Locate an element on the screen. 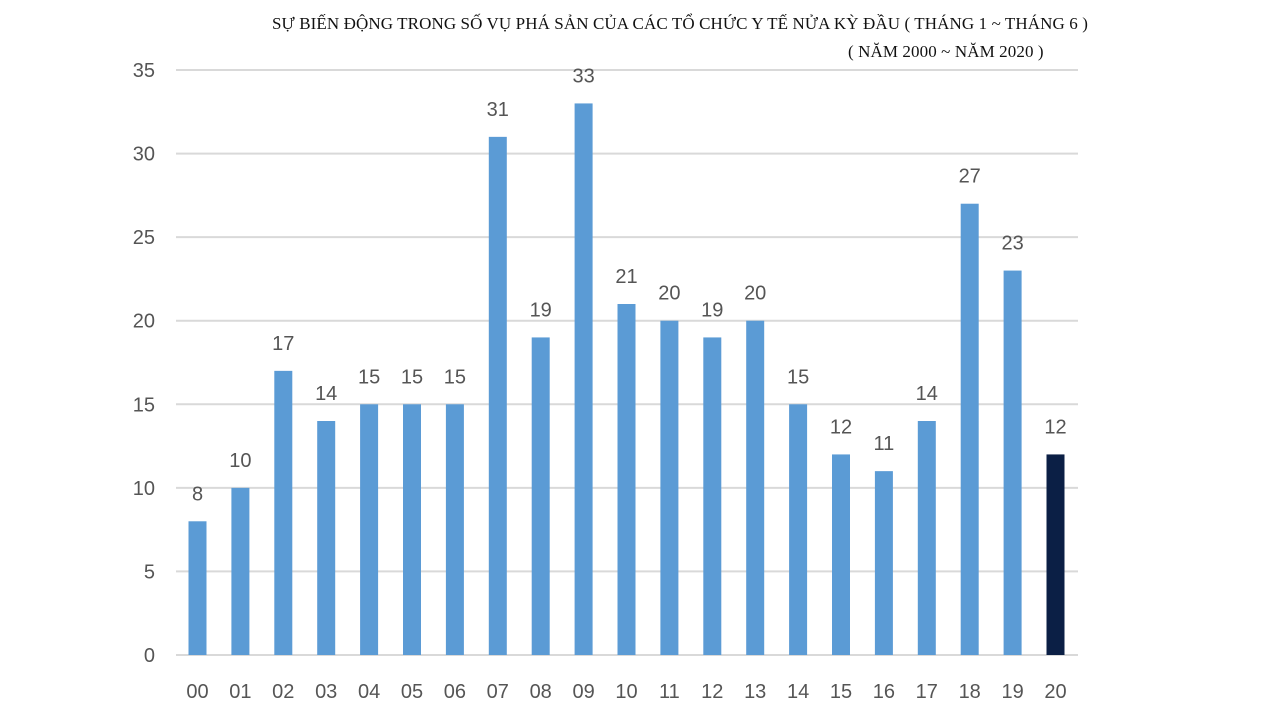 The width and height of the screenshot is (1280, 720). x-tick-label-17: 17 is located at coordinates (927, 692).